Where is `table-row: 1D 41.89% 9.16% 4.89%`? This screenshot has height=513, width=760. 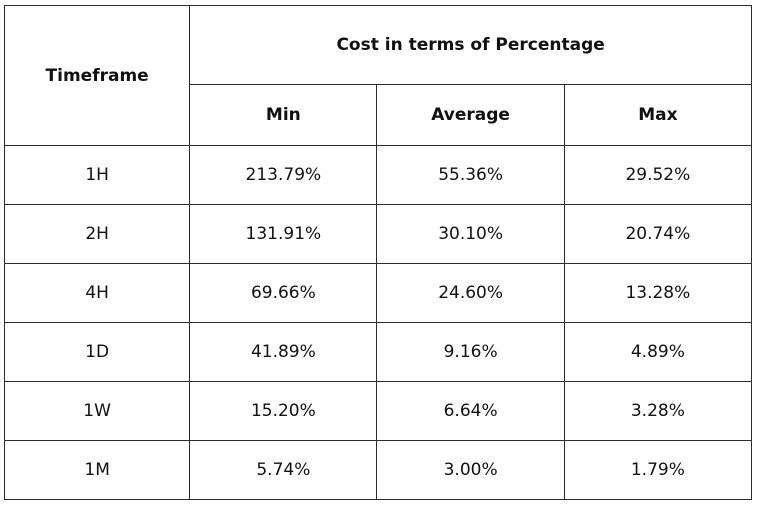 table-row: 1D 41.89% 9.16% 4.89% is located at coordinates (378, 352).